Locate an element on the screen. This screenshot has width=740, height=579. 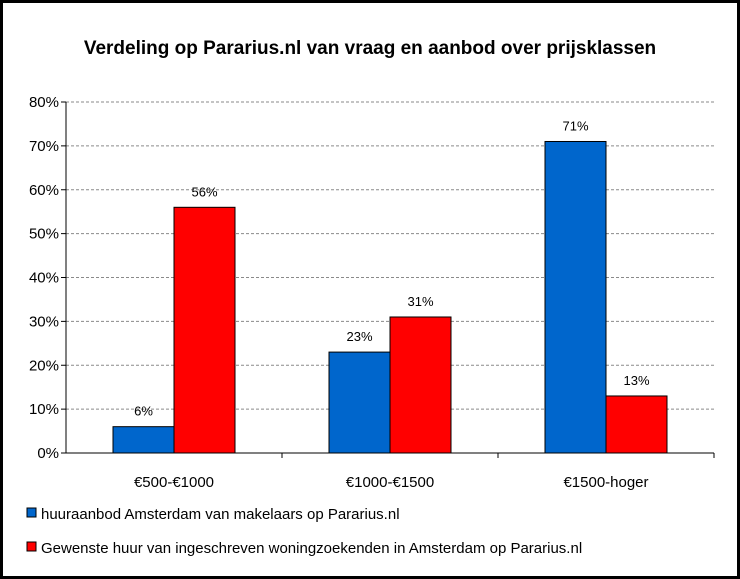
x-axis-categories: €500-€1000 €1000-€1500 €1500-hoger is located at coordinates (391, 482).